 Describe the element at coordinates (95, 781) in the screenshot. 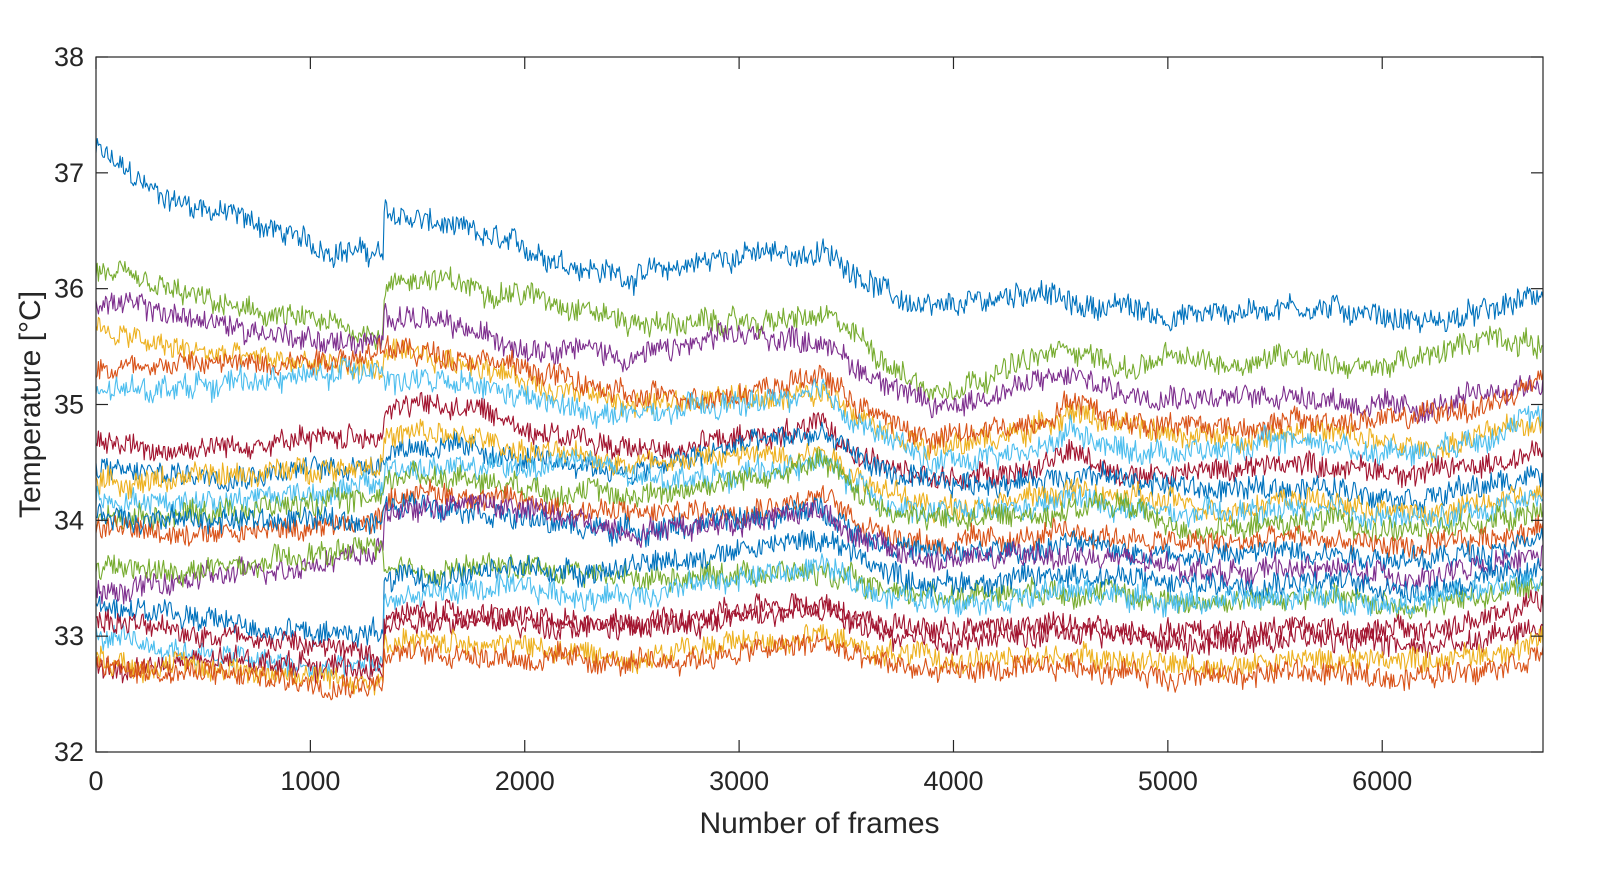

I see `x-tick-label: 0` at that location.